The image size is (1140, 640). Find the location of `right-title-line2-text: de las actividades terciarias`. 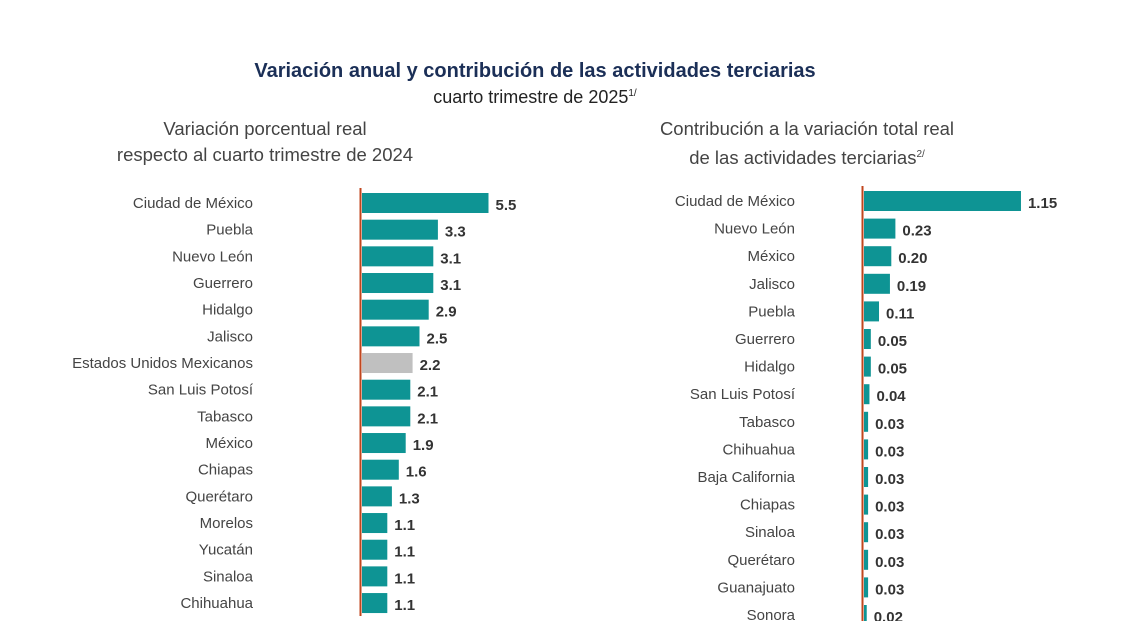

right-title-line2-text: de las actividades terciarias is located at coordinates (803, 158).